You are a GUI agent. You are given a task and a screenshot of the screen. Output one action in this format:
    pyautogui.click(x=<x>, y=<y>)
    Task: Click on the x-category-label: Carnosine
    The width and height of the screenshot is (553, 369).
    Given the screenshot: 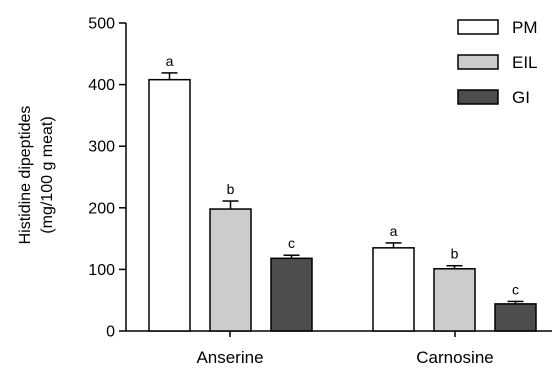 What is the action you would take?
    pyautogui.click(x=455, y=357)
    